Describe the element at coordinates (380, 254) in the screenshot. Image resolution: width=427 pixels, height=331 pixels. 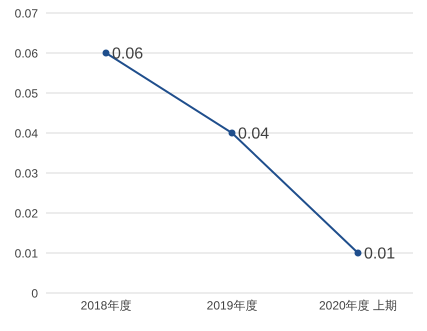
I see `data-label: 0.01` at that location.